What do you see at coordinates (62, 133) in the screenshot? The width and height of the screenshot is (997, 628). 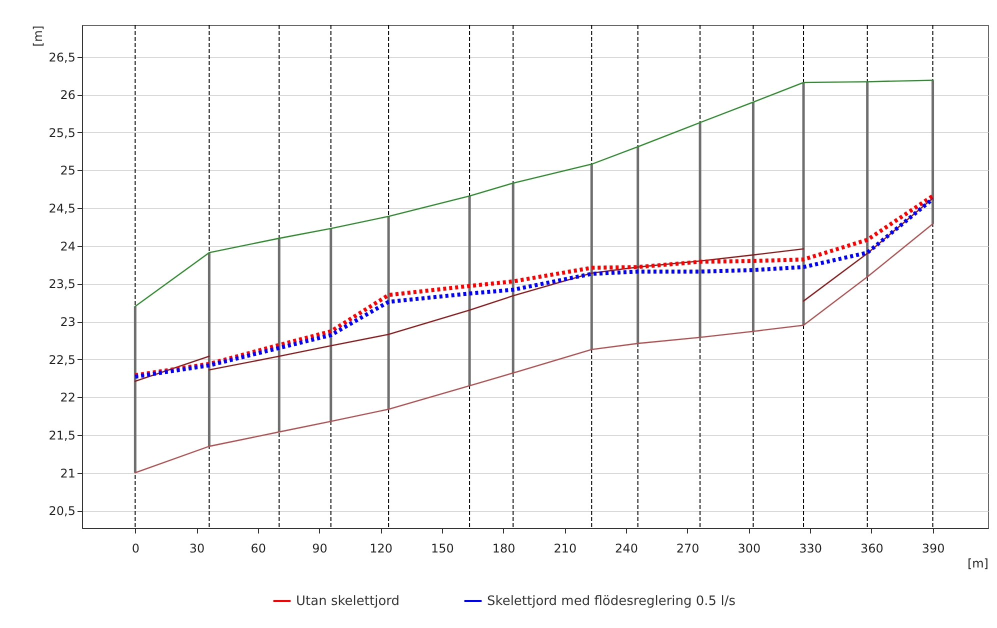 I see `y-tick-label: 25,5` at bounding box center [62, 133].